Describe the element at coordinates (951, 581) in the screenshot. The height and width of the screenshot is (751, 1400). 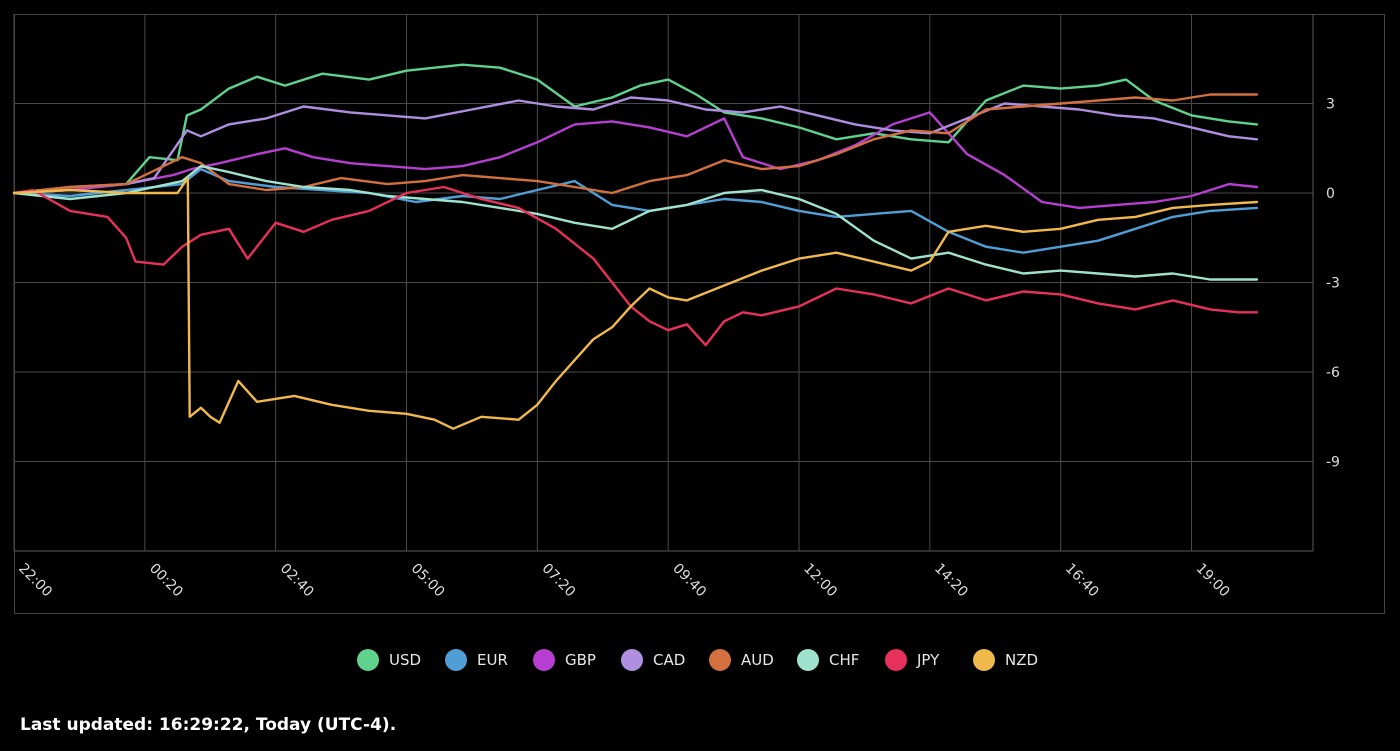
I see `x-tick-label: 14:20` at that location.